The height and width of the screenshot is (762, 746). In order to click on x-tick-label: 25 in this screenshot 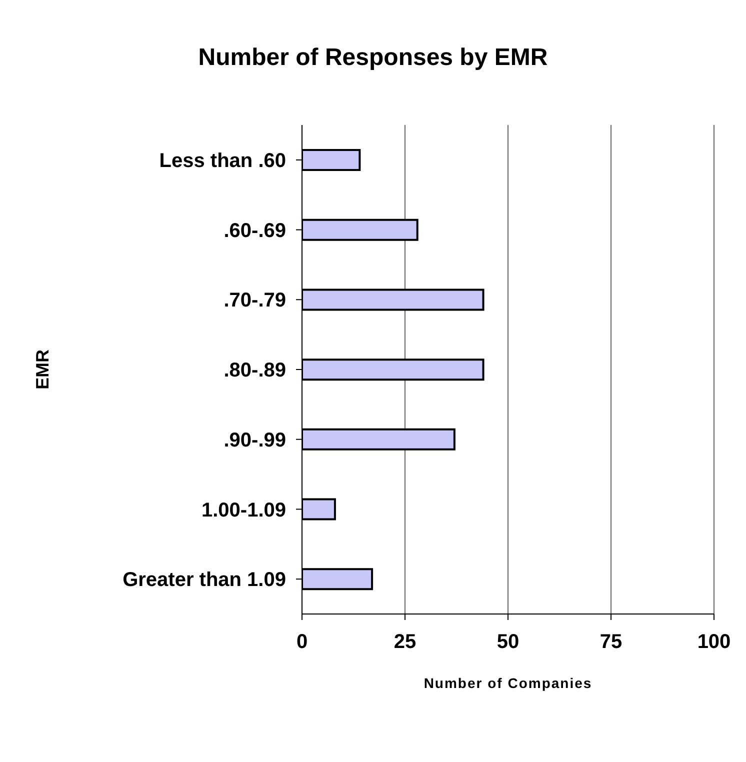, I will do `click(405, 642)`.